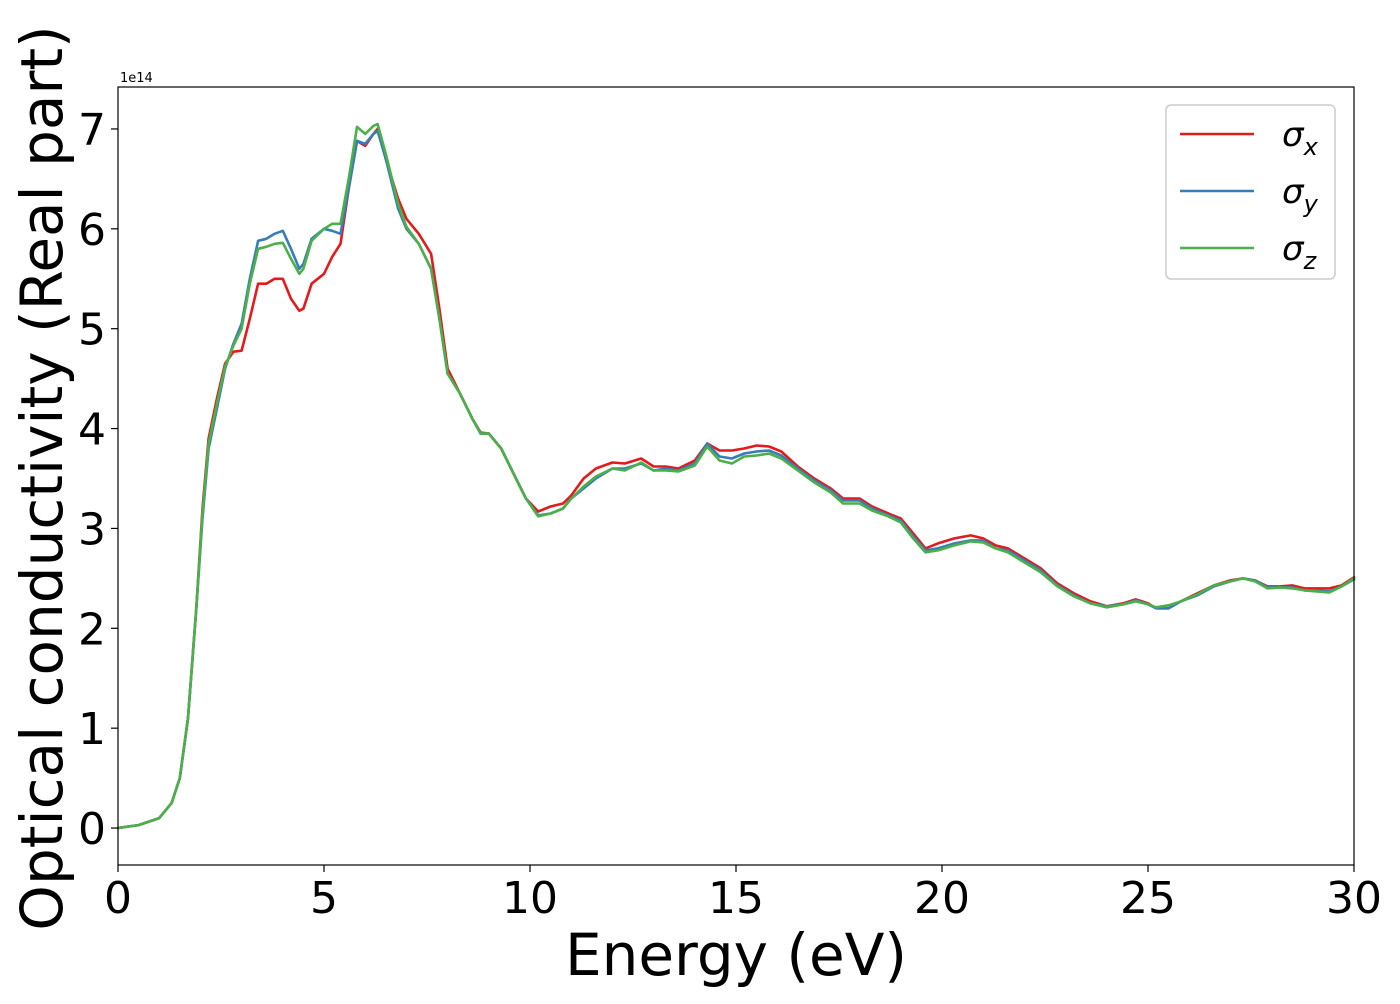 The height and width of the screenshot is (1004, 1400). I want to click on x-axis-title: Energy (eV), so click(736, 955).